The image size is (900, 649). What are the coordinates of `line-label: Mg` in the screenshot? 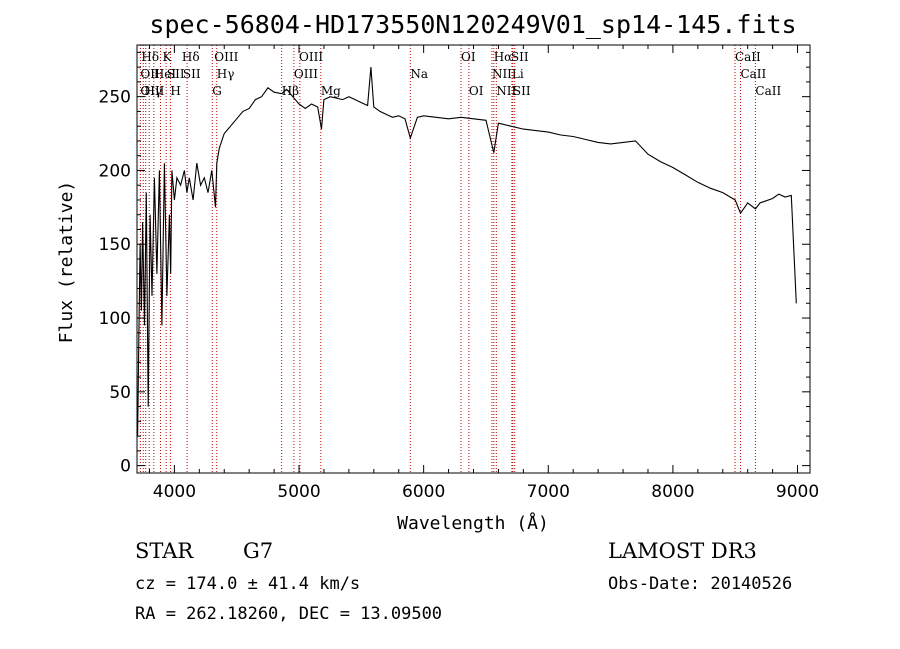 It's located at (331, 91).